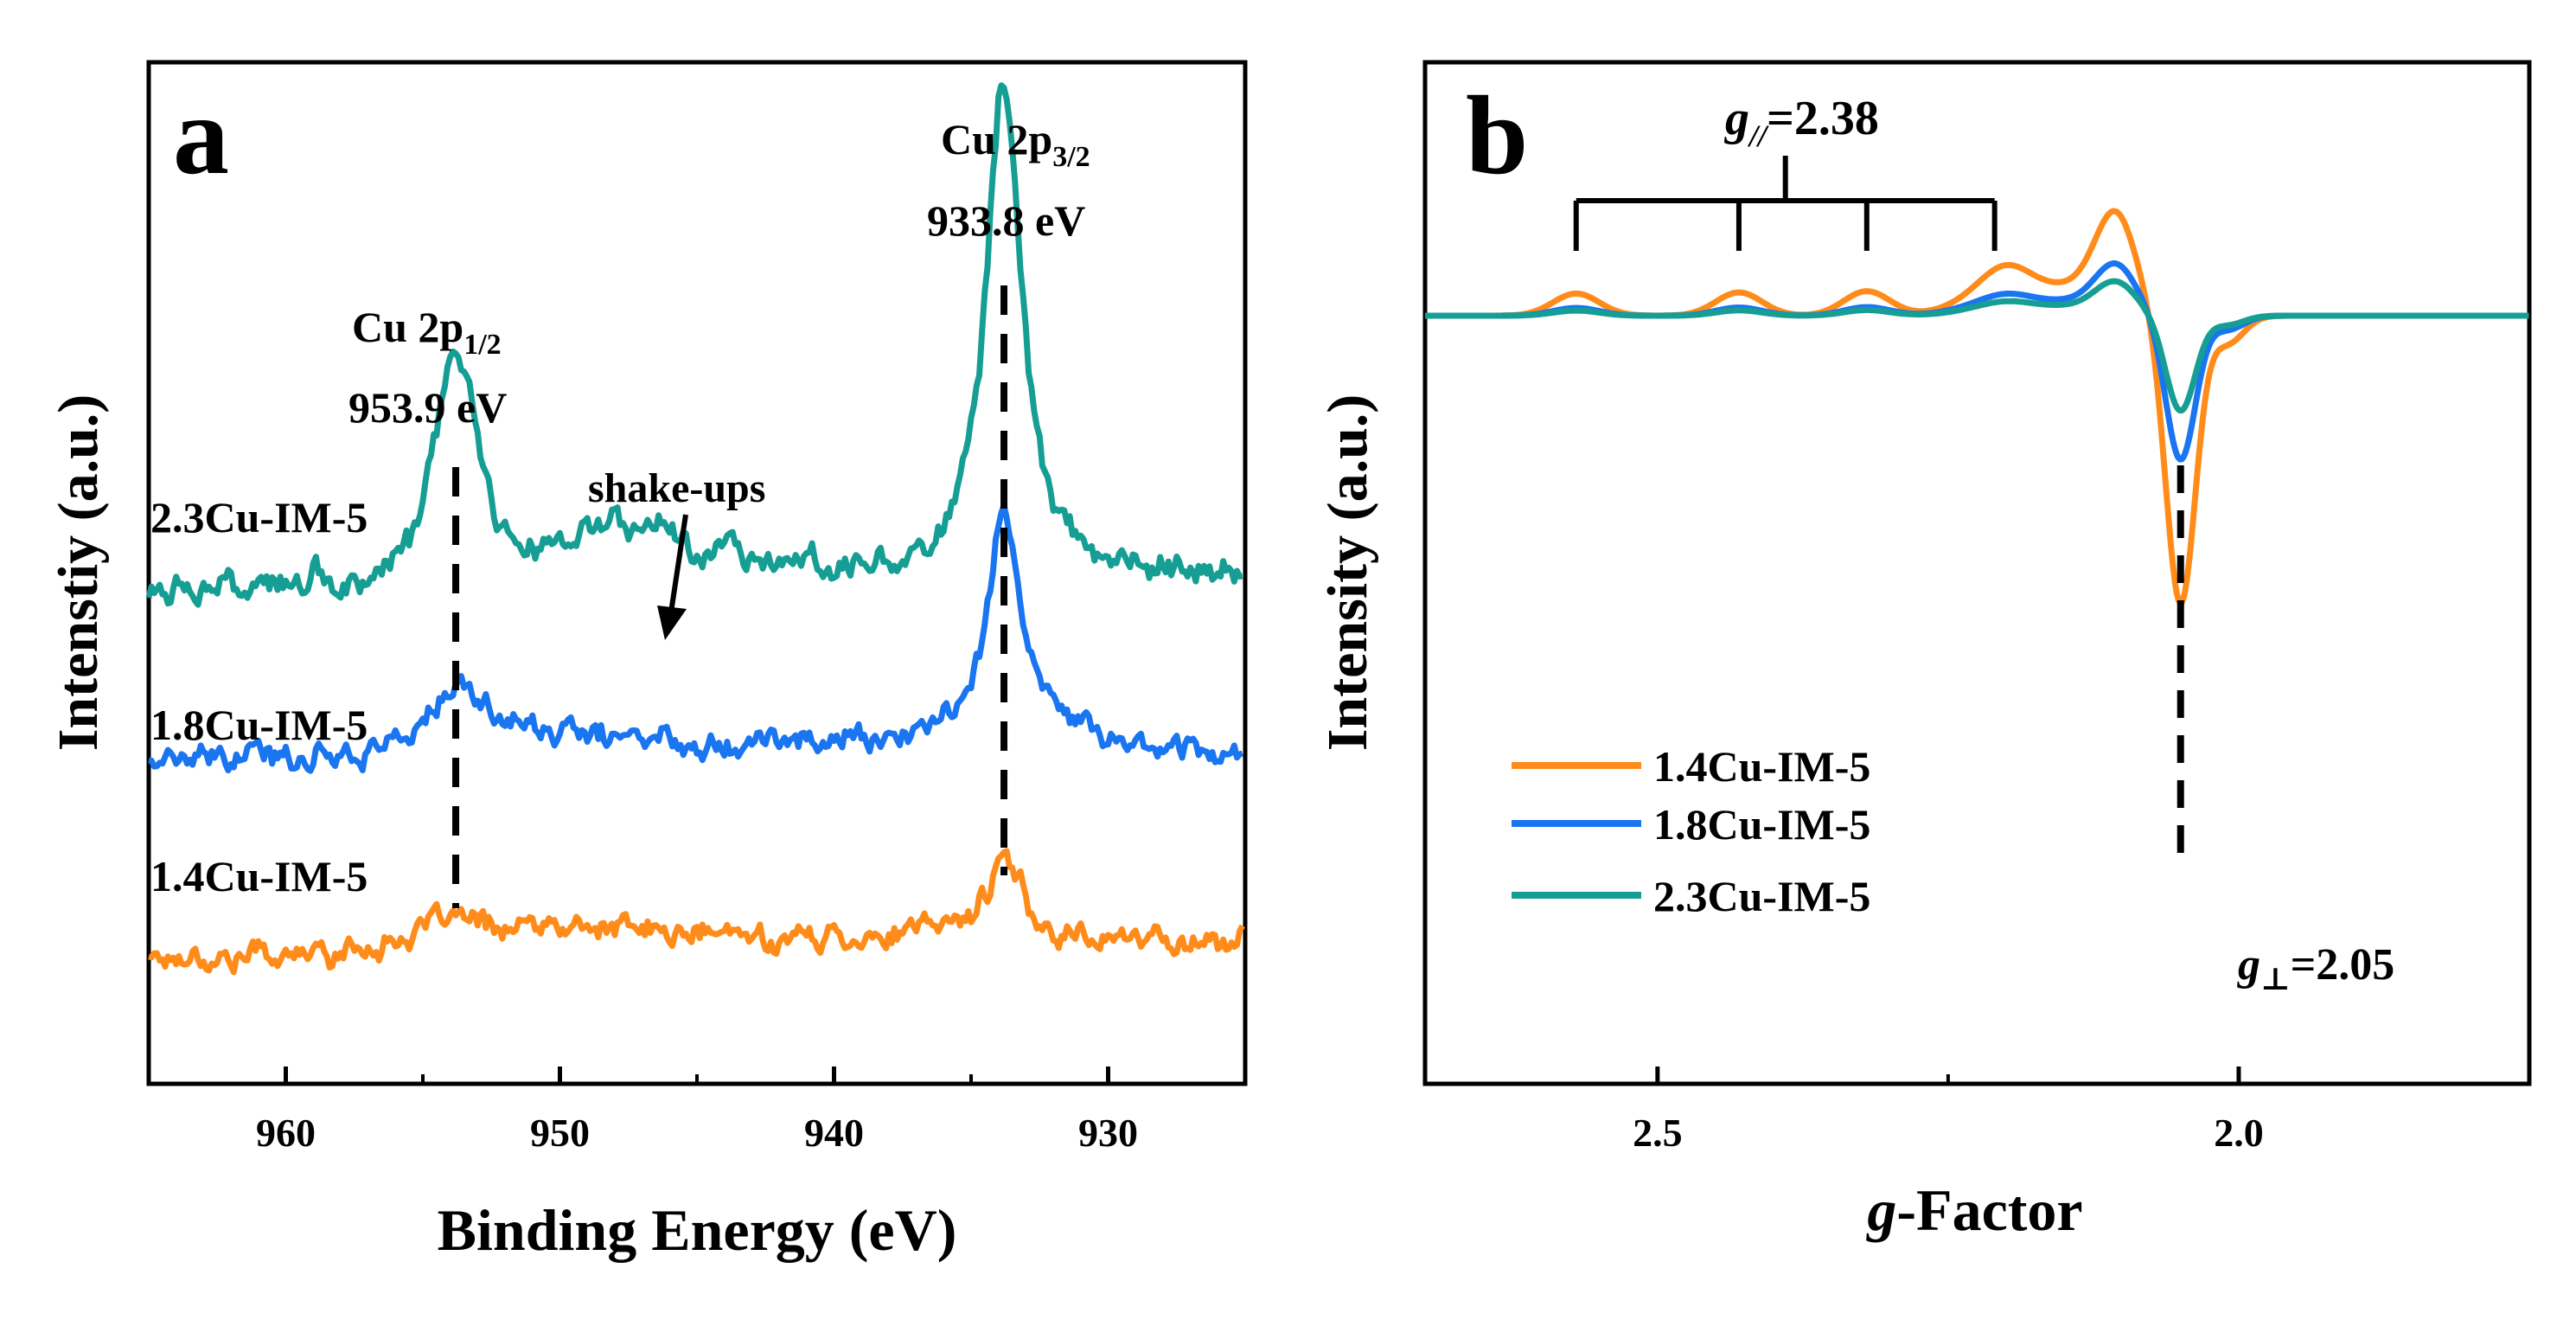 This screenshot has height=1326, width=2576. Describe the element at coordinates (407, 327) in the screenshot. I see `annotation-cu2p12-main: Cu 2p` at that location.